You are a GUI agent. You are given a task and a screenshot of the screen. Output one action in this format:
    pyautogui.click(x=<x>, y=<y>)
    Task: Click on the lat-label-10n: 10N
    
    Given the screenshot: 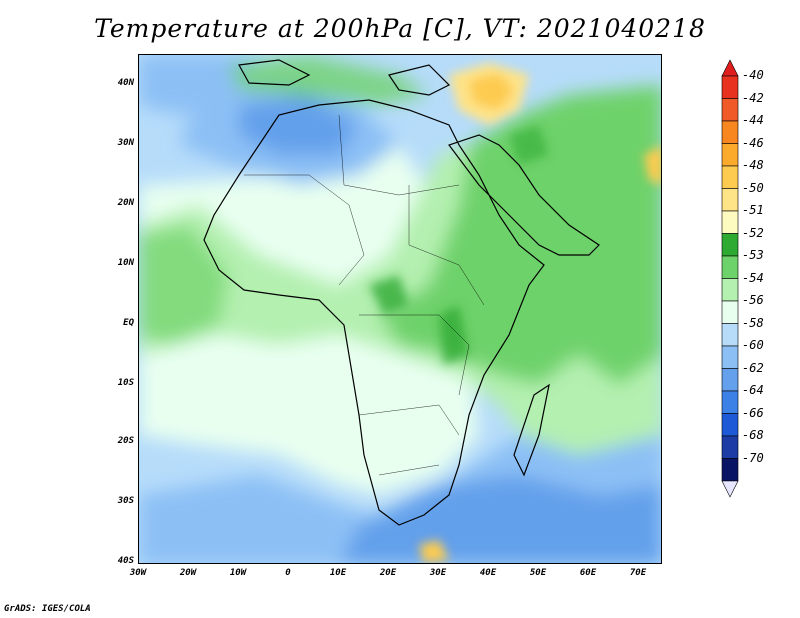 What is the action you would take?
    pyautogui.click(x=125, y=263)
    